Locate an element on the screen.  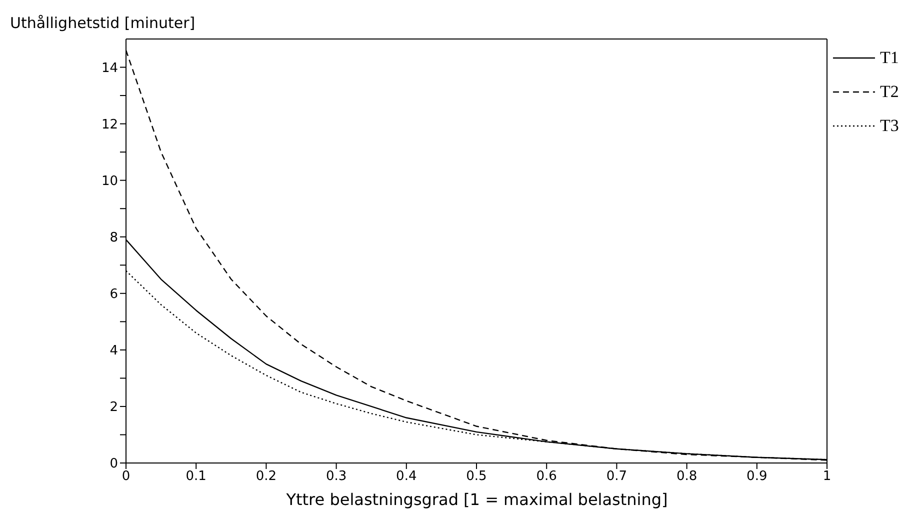
x-tick-label: 0.4 is located at coordinates (406, 476).